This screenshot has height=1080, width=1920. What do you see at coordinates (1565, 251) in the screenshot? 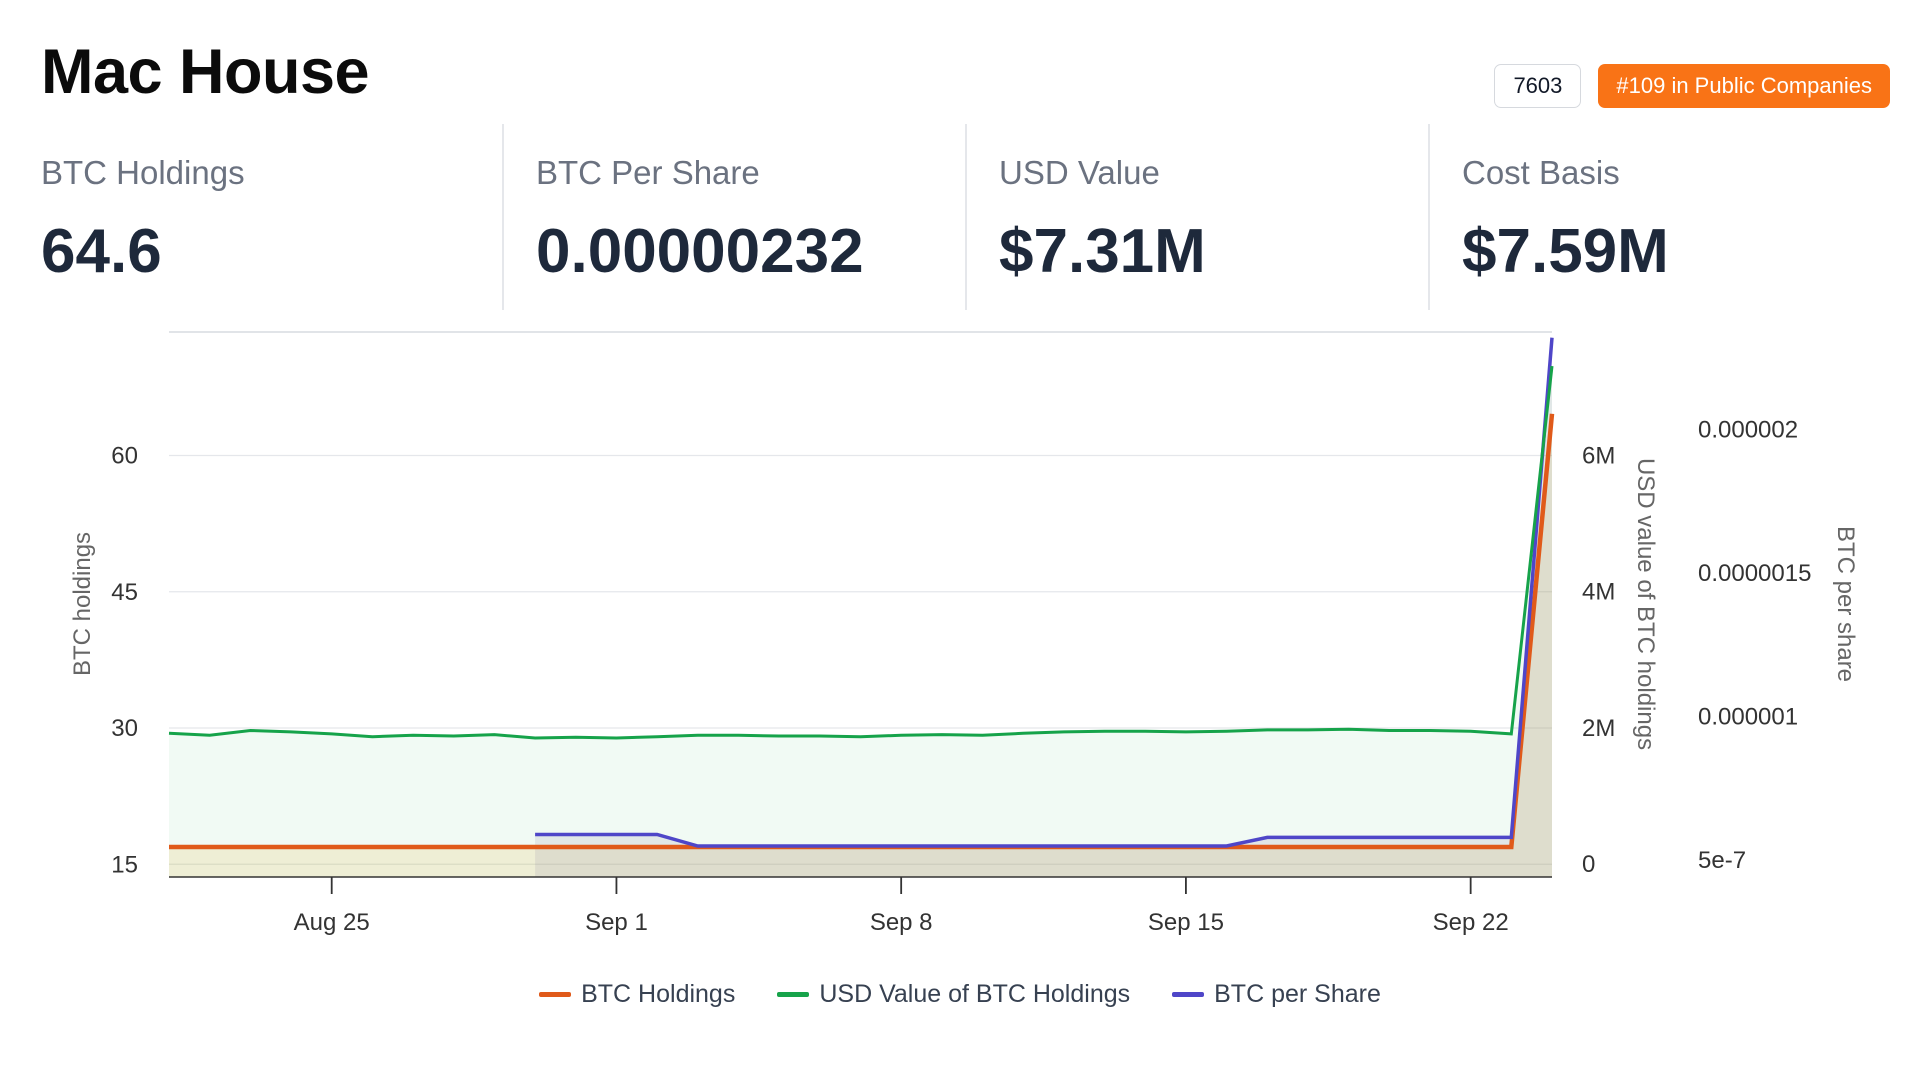
I see `stat-value: $7.59M` at bounding box center [1565, 251].